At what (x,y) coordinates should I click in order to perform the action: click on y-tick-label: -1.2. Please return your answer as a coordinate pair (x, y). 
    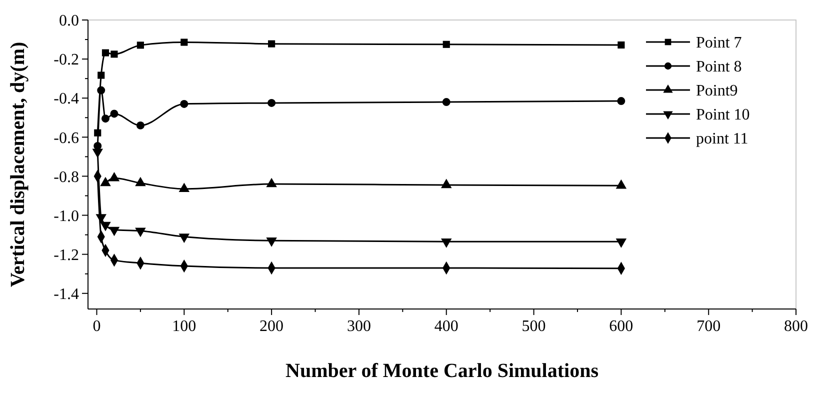
    Looking at the image, I should click on (66, 255).